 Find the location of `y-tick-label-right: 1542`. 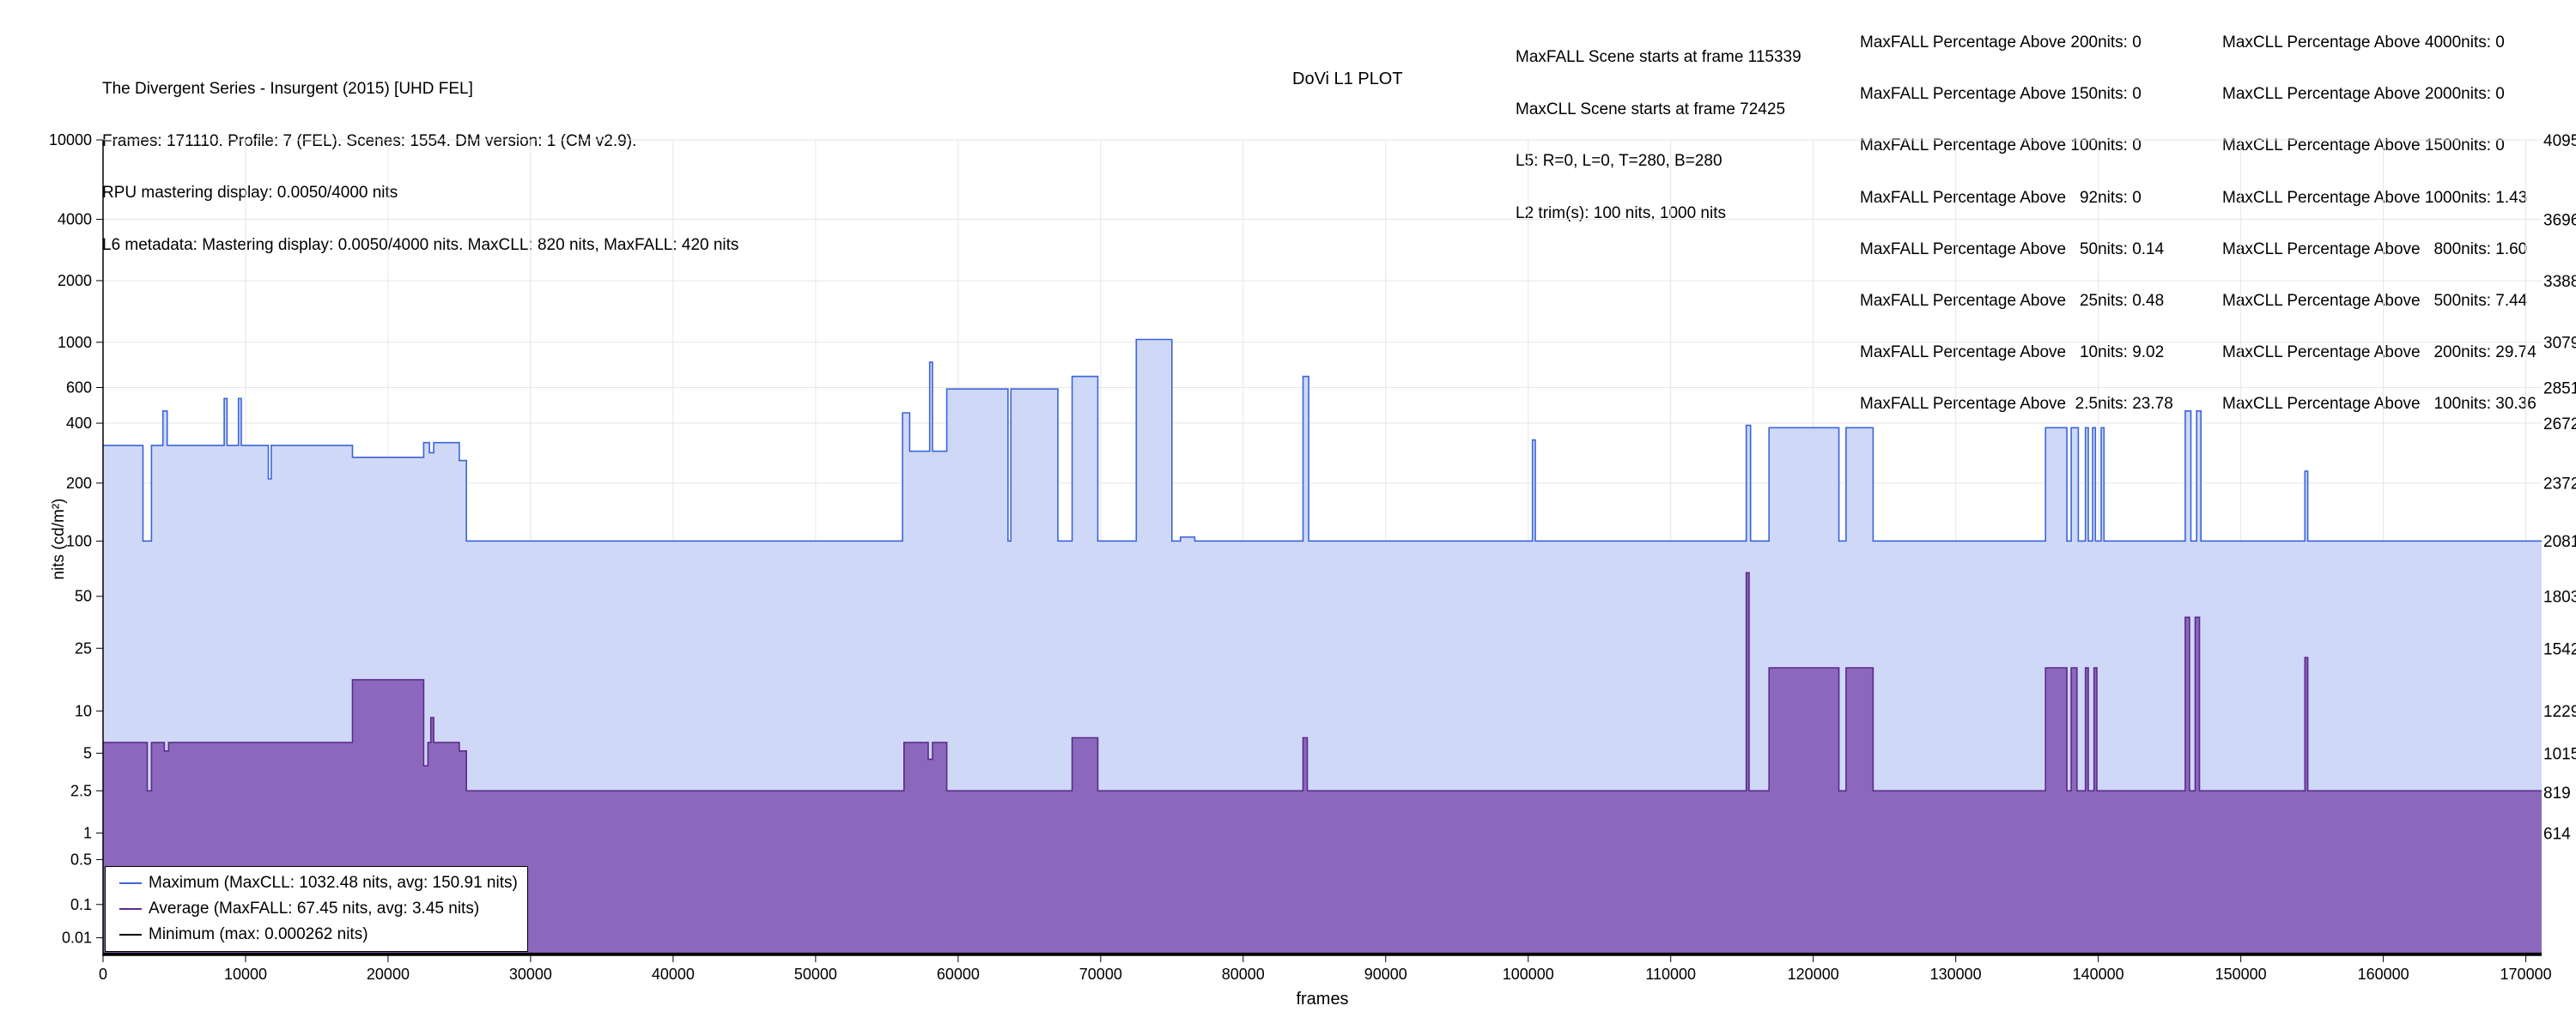

y-tick-label-right: 1542 is located at coordinates (2559, 649).